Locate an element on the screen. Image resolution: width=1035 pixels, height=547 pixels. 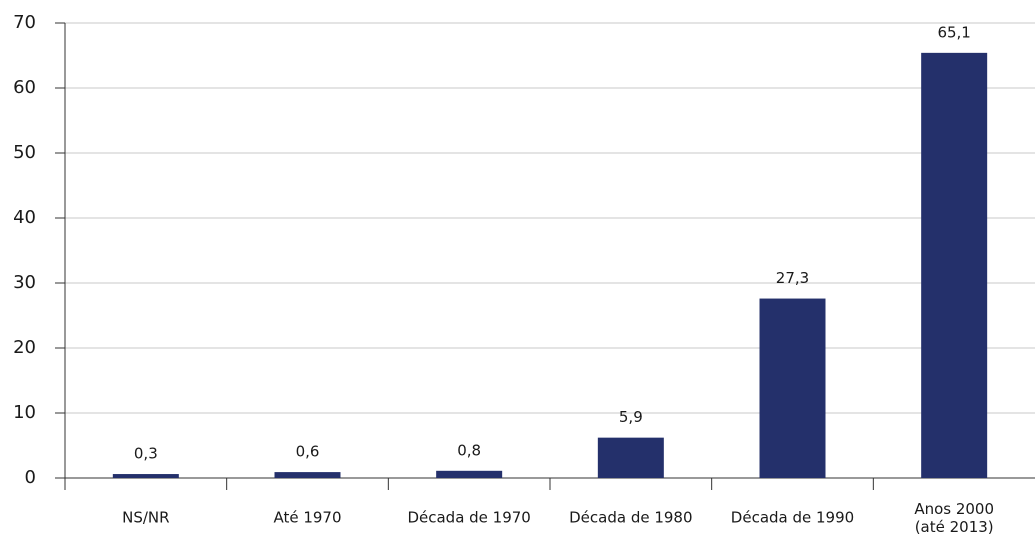
y-tick-label: 10 is located at coordinates (24, 412).